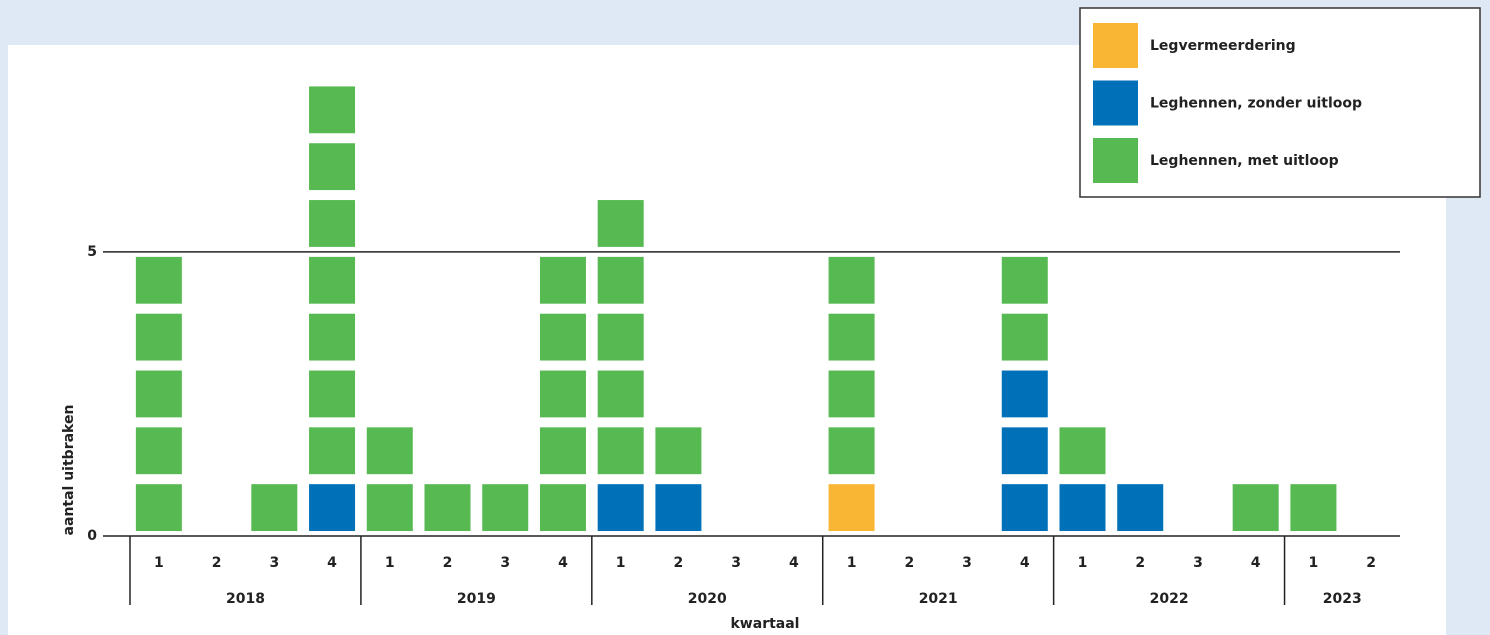  Describe the element at coordinates (1256, 104) in the screenshot. I see `legend-label: Leghennen, zonder uitloop` at that location.